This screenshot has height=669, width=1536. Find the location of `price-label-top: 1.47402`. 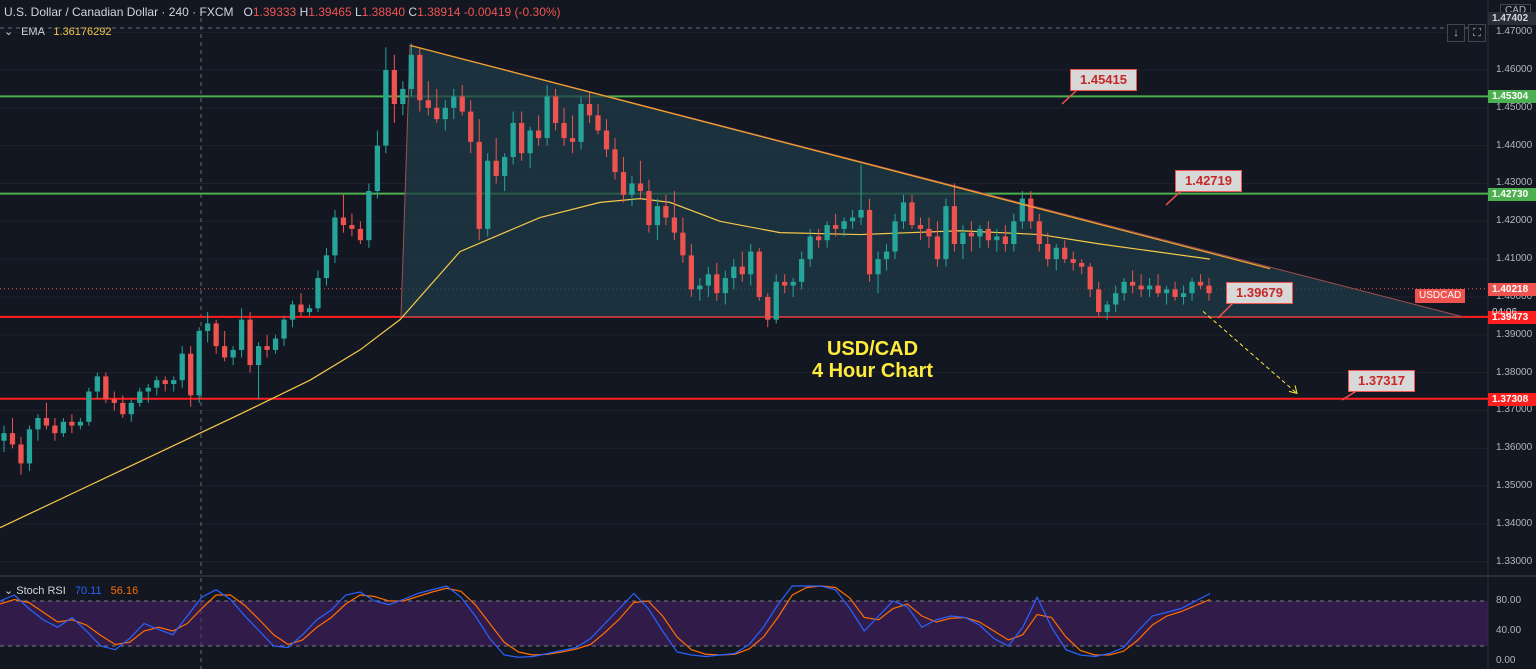

price-label-top: 1.47402 is located at coordinates (1512, 18).